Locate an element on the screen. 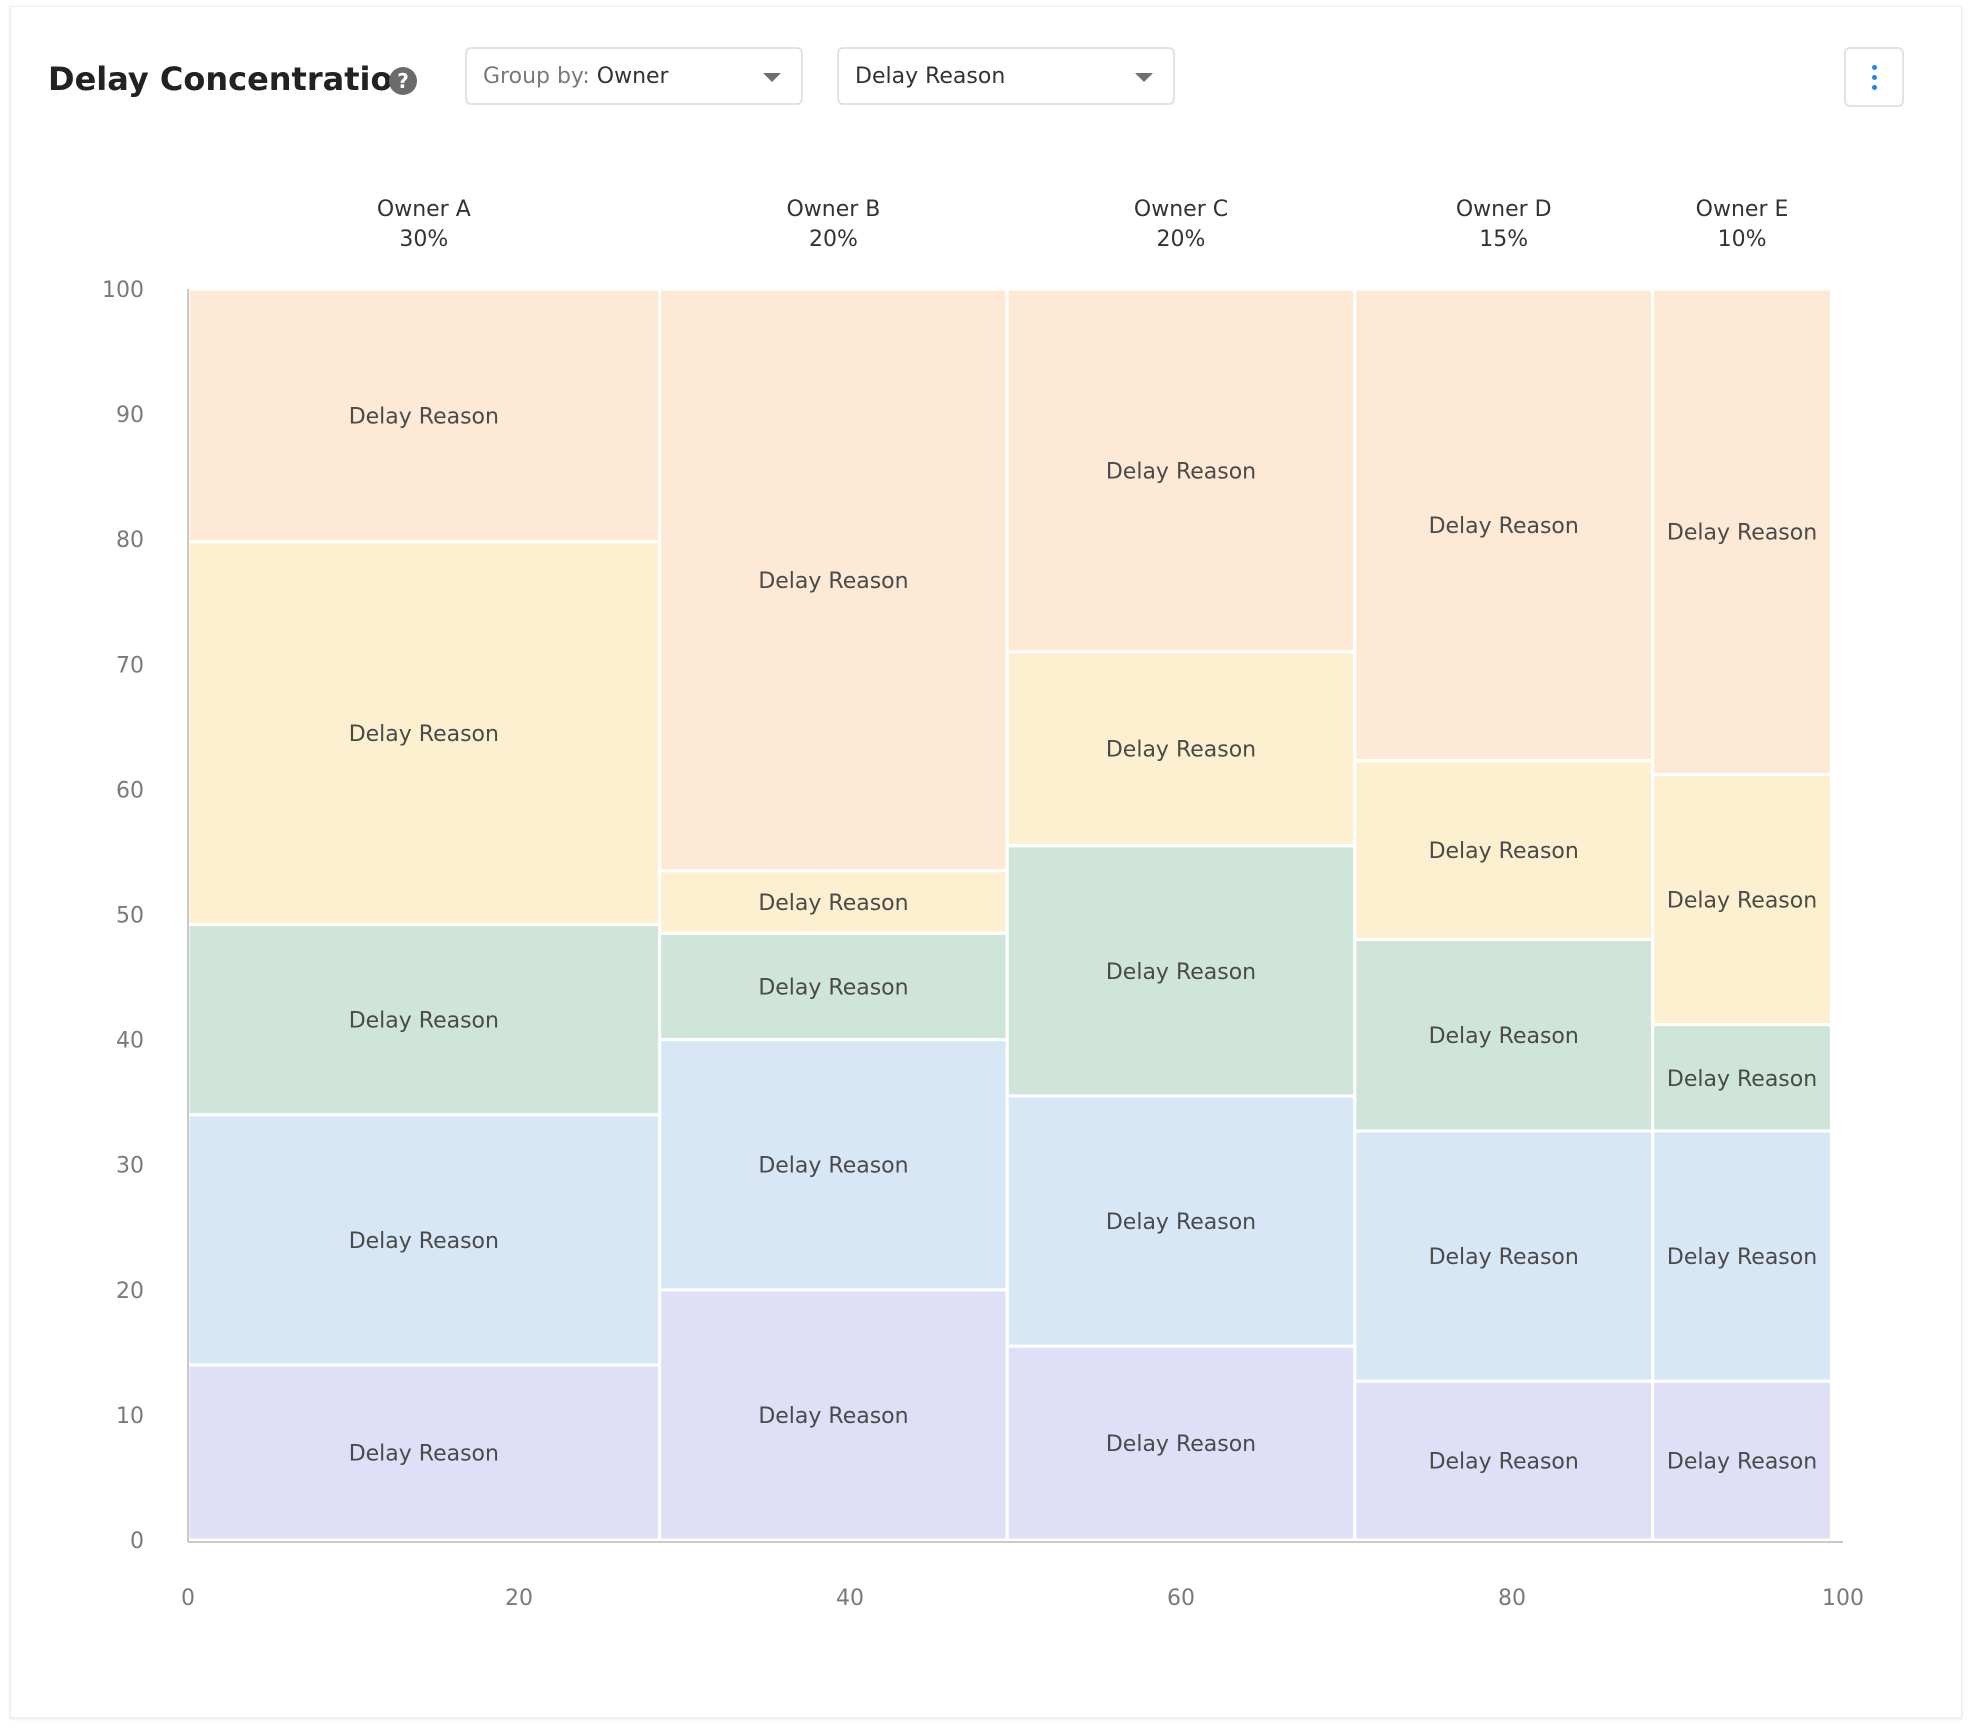 The height and width of the screenshot is (1730, 1970). question-circle-icon: ? is located at coordinates (403, 81).